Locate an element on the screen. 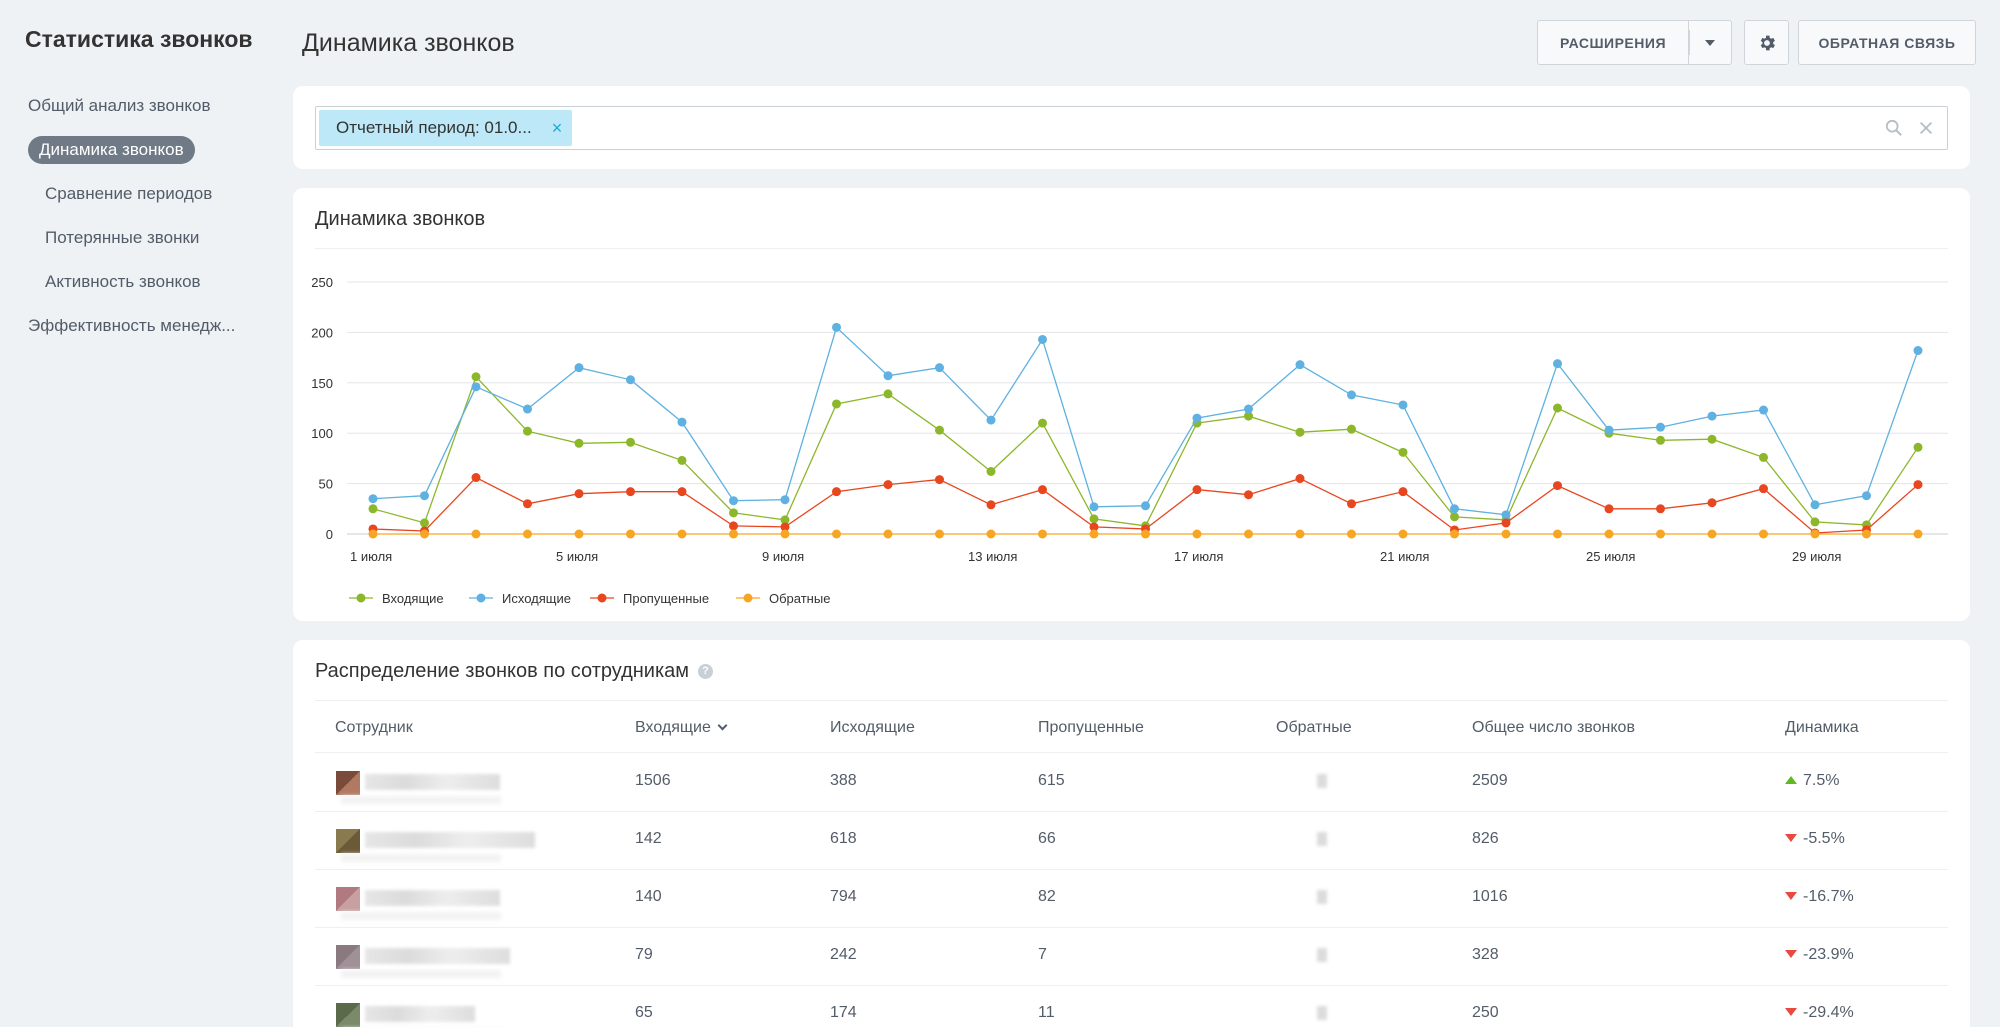 This screenshot has width=2000, height=1027. sidebar-item-call-dynamics: Динамика звонков is located at coordinates (153, 158).